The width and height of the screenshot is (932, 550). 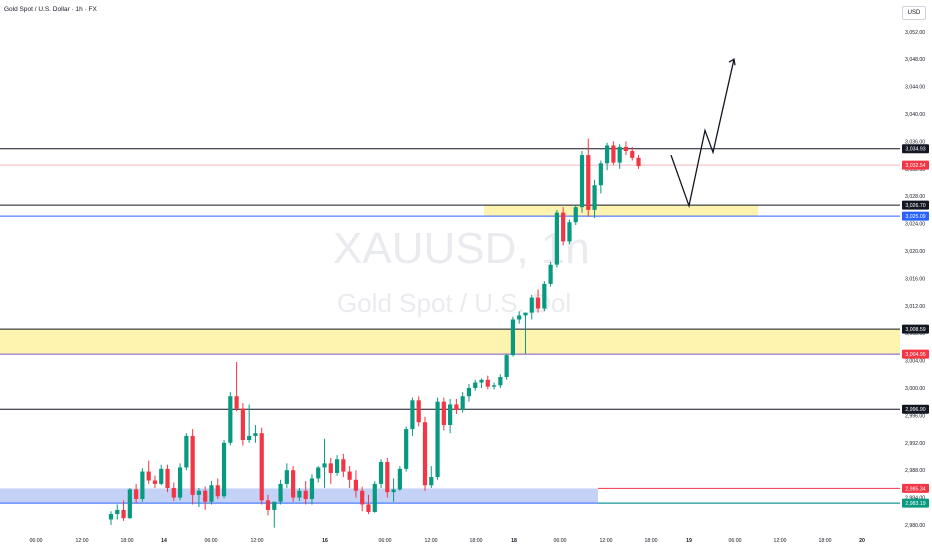 What do you see at coordinates (915, 206) in the screenshot?
I see `price-badge-label: 3,026.70` at bounding box center [915, 206].